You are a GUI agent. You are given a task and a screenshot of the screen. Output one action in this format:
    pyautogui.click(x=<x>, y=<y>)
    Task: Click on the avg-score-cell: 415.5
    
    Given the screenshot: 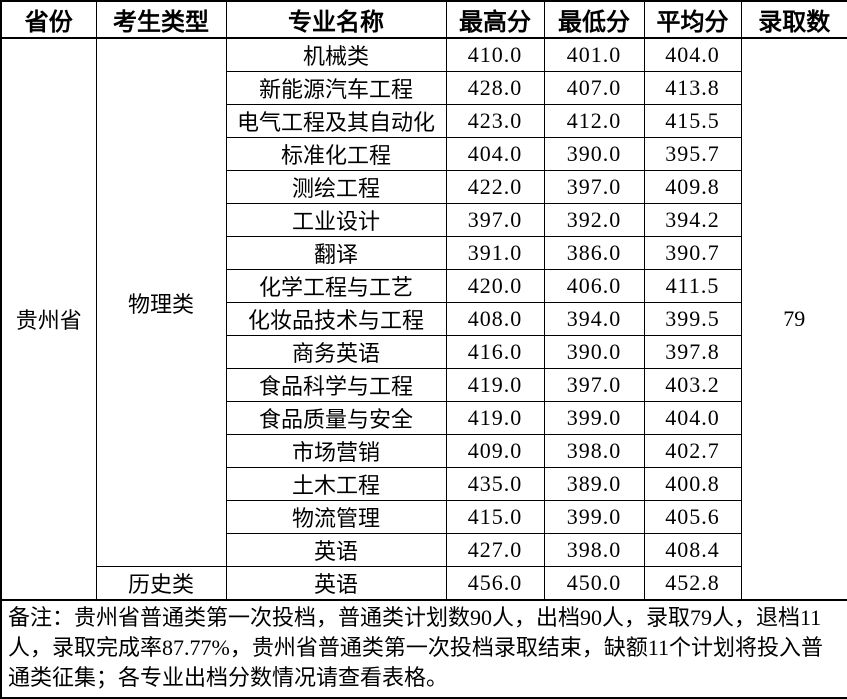 What is the action you would take?
    pyautogui.click(x=692, y=121)
    